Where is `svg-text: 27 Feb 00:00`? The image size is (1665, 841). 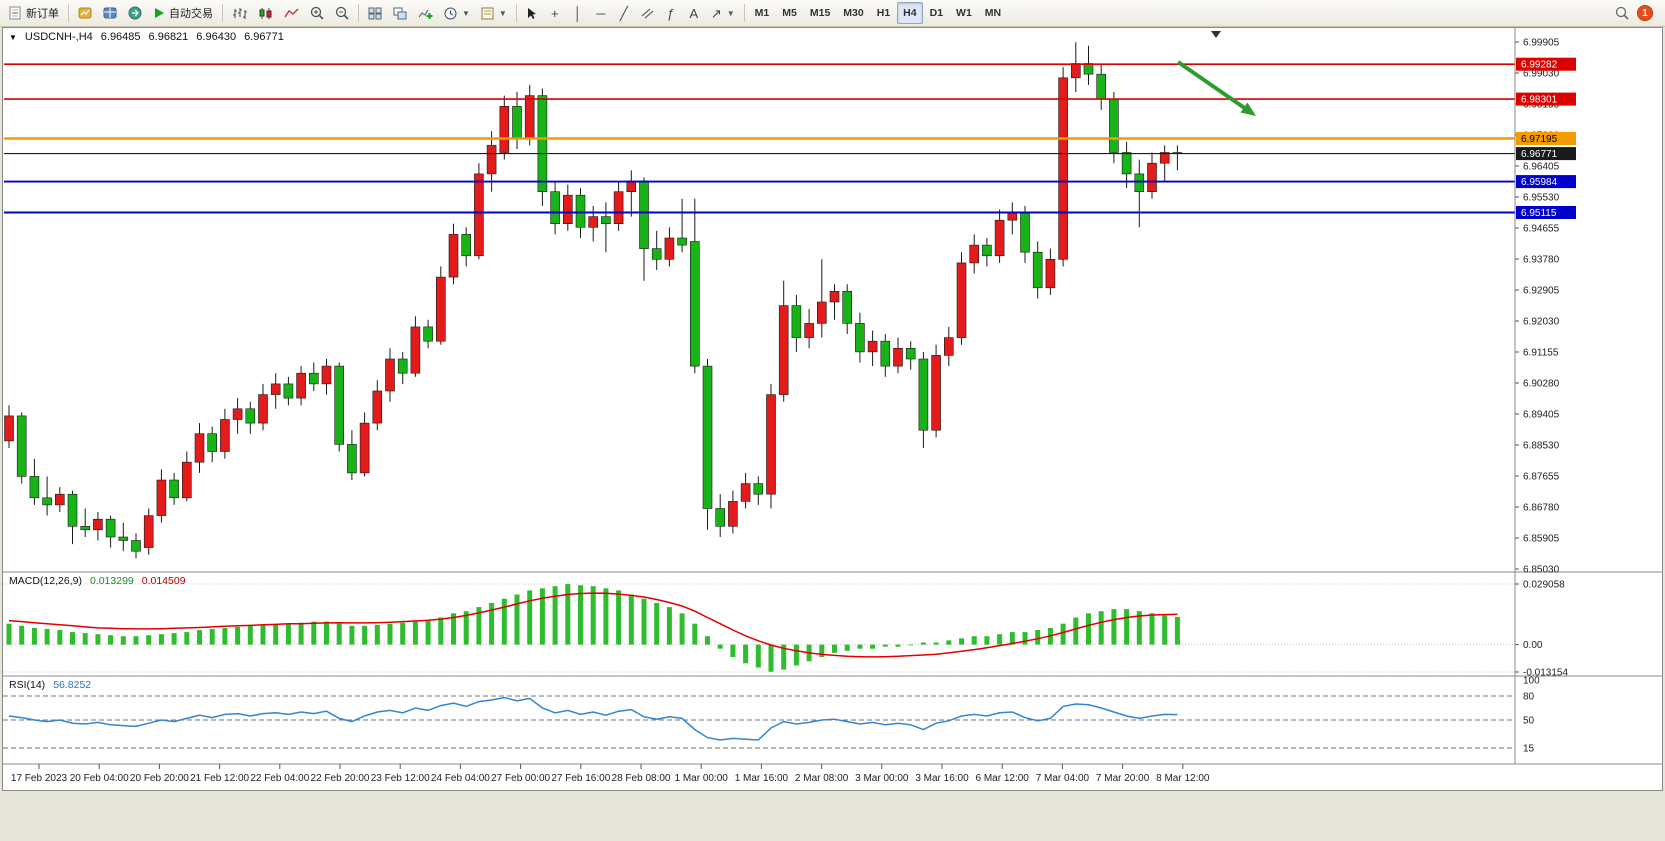 svg-text: 27 Feb 00:00 is located at coordinates (520, 778).